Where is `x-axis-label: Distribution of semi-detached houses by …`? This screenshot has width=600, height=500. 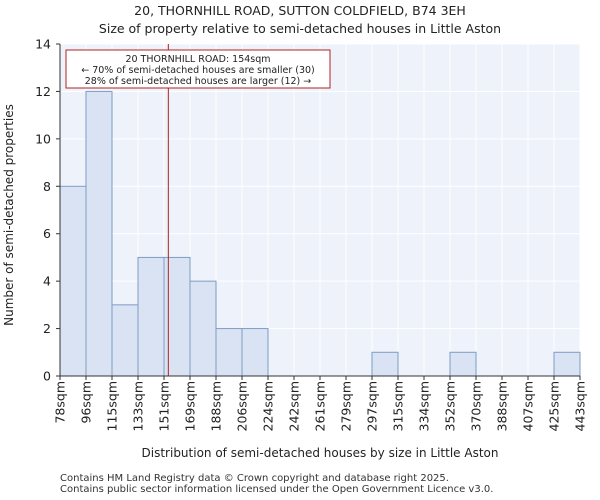
x-axis-label: Distribution of semi-detached houses by … is located at coordinates (320, 453).